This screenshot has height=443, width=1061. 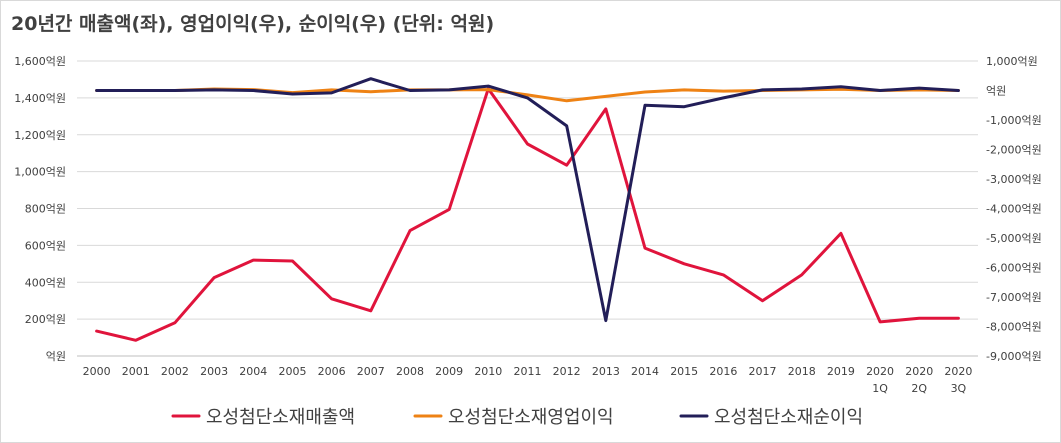 What do you see at coordinates (802, 371) in the screenshot?
I see `x-tick-label: 2018` at bounding box center [802, 371].